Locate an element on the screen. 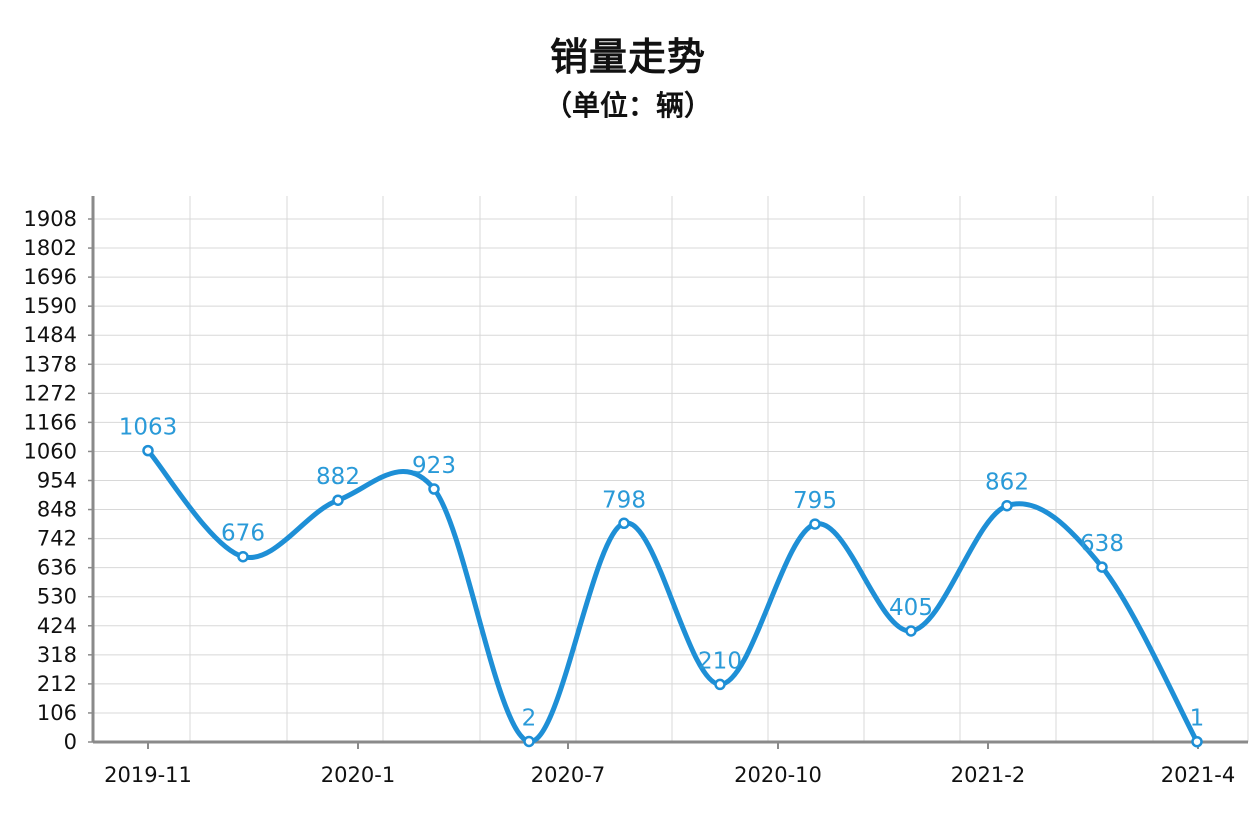 Image resolution: width=1256 pixels, height=814 pixels. chart-subtitle: （单位：辆） is located at coordinates (627, 105).